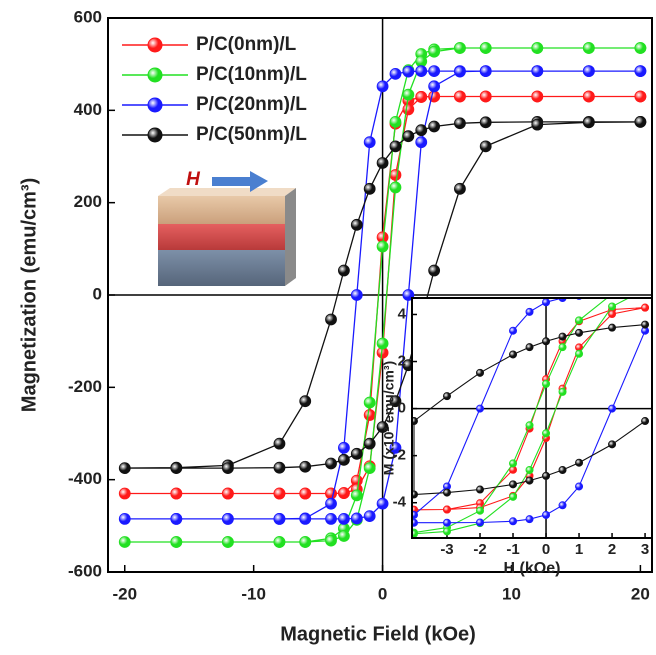 The width and height of the screenshot is (656, 655). What do you see at coordinates (446, 549) in the screenshot?
I see `x-tick-label: -3` at bounding box center [446, 549].